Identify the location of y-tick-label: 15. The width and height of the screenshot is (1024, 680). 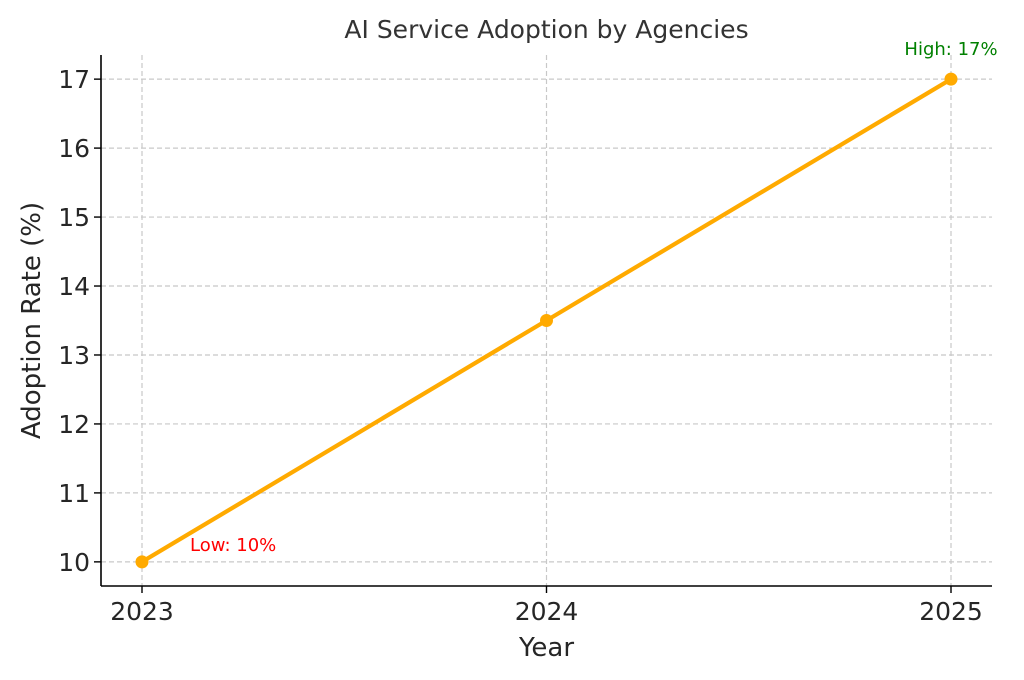
(74, 217).